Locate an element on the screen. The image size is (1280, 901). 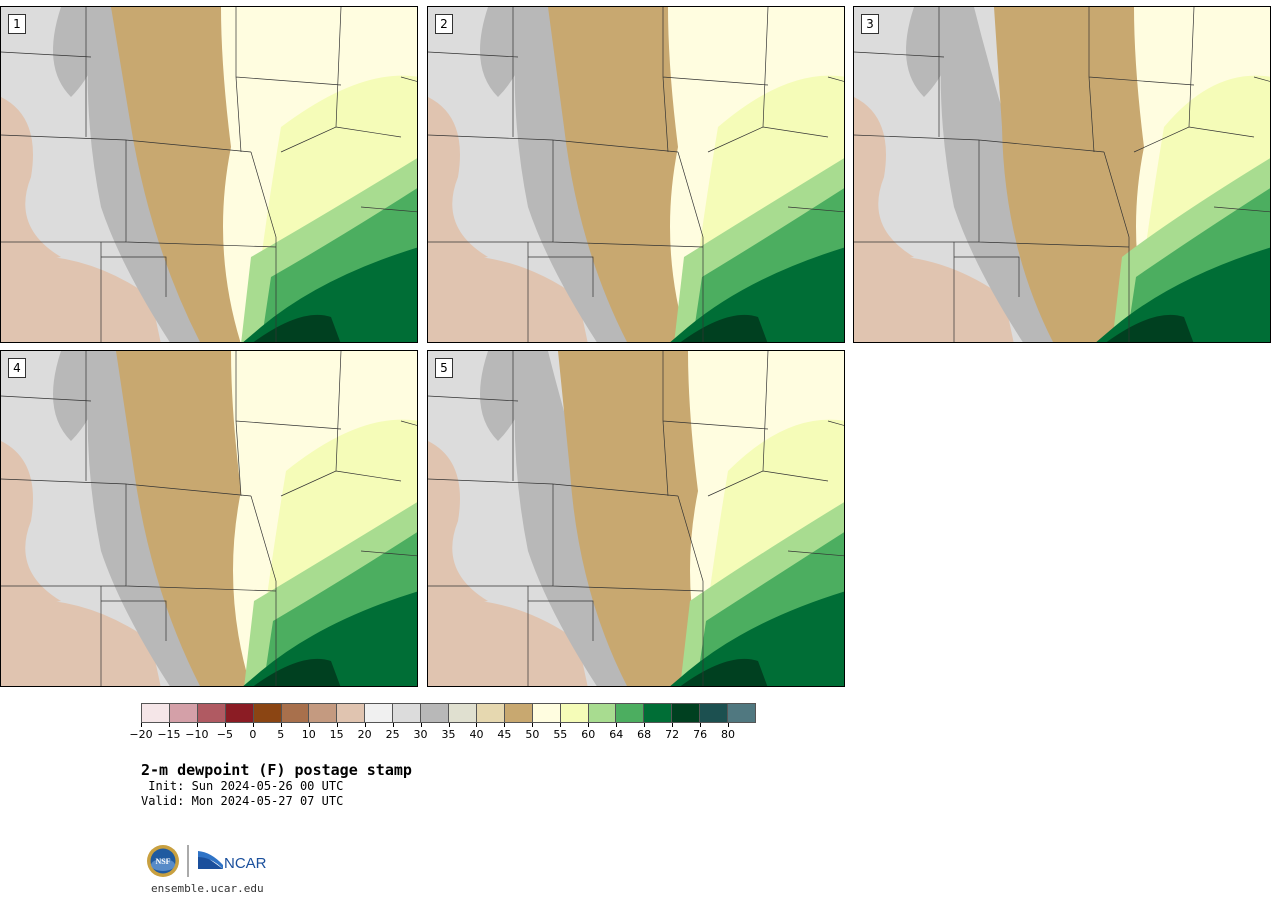
colorbar-tick-label: 25 is located at coordinates (392, 734).